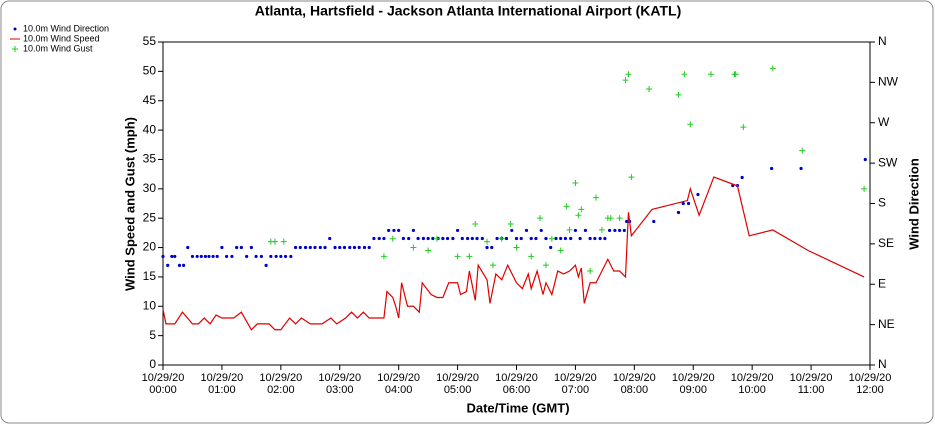 This screenshot has width=935, height=425. Describe the element at coordinates (886, 324) in the screenshot. I see `y2-tick-label: NE` at that location.